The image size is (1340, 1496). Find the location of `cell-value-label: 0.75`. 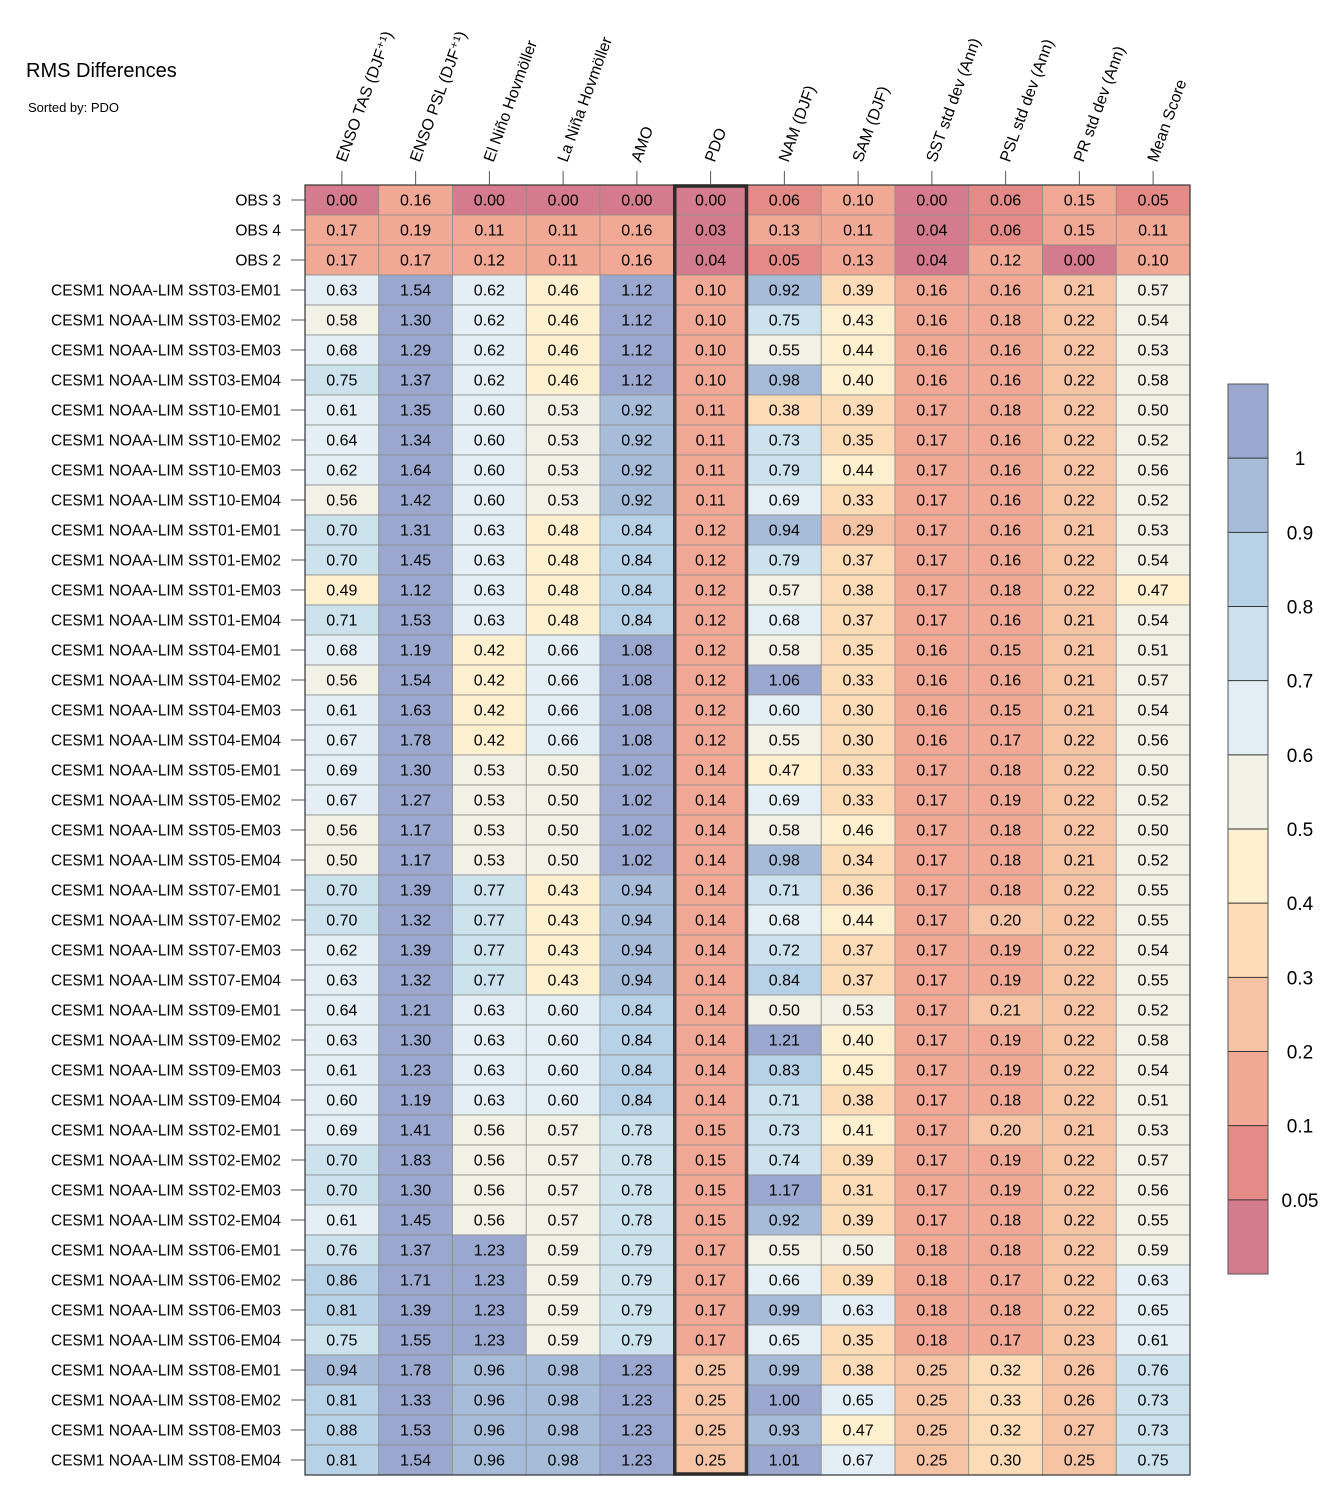

cell-value-label: 0.75 is located at coordinates (341, 381).